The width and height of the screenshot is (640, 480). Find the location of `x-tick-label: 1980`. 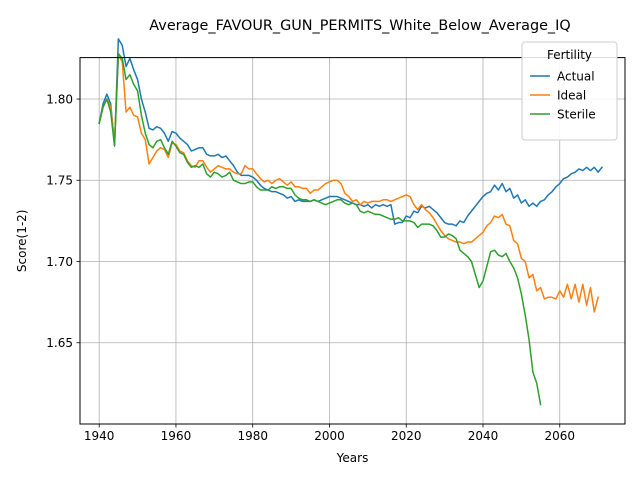

x-tick-label: 1980 is located at coordinates (252, 436).